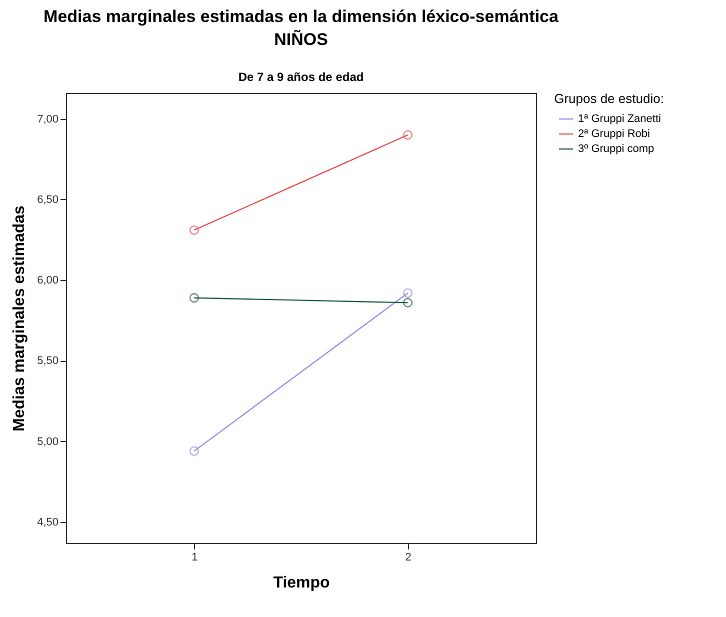 The height and width of the screenshot is (617, 726). Describe the element at coordinates (619, 119) in the screenshot. I see `legend-label: 1ª Gruppi Zanetti` at that location.